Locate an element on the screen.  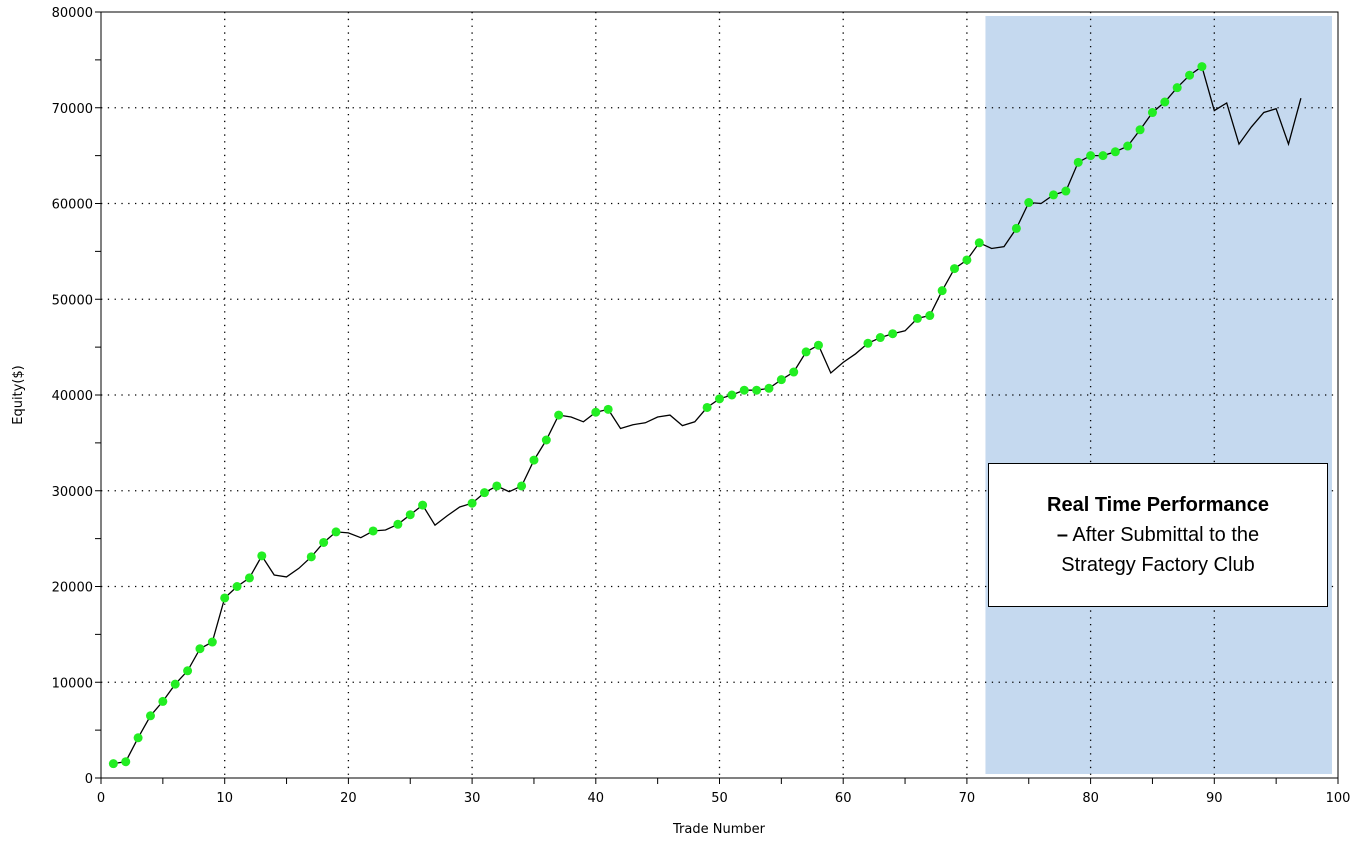
x-tick-label: 30 is located at coordinates (472, 798).